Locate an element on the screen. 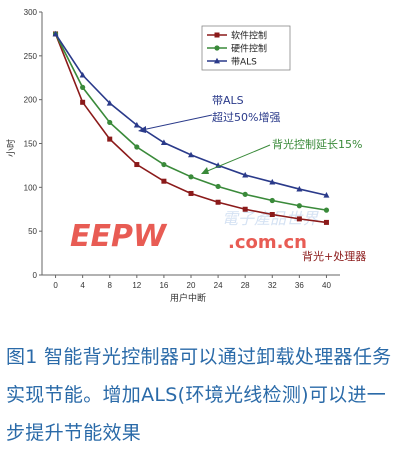  legend-label: 软件控制 is located at coordinates (249, 36).